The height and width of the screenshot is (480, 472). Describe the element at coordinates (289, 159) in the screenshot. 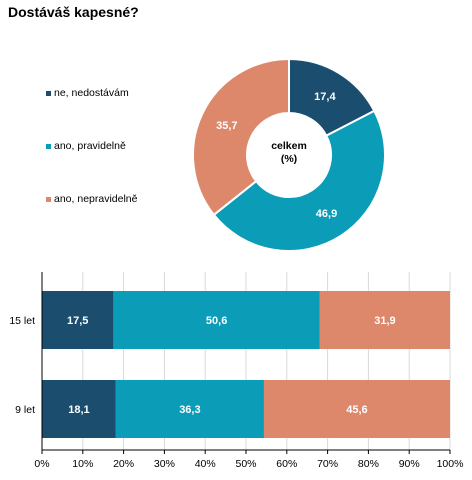

I see `pie-center-label: (%)` at that location.